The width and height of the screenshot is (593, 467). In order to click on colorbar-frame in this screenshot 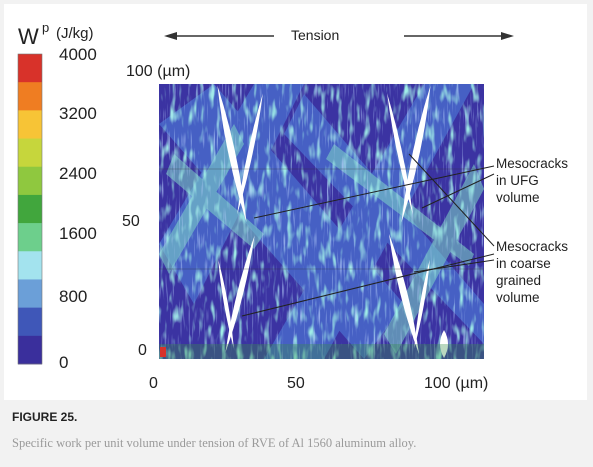, I will do `click(30, 209)`.